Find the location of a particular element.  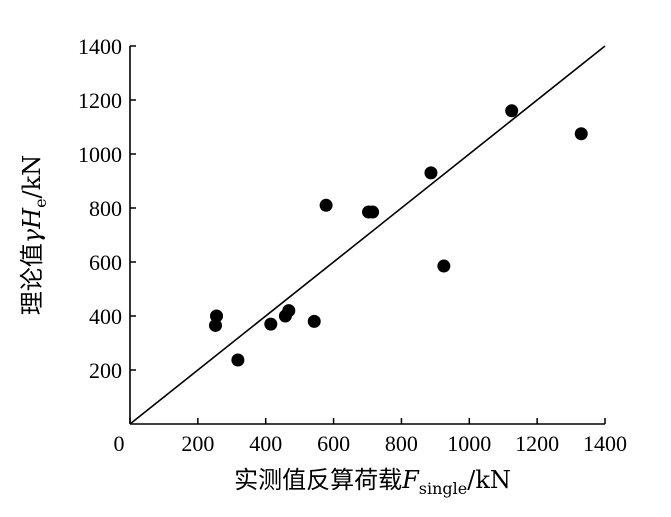

x-tick-label: 400 is located at coordinates (265, 443).